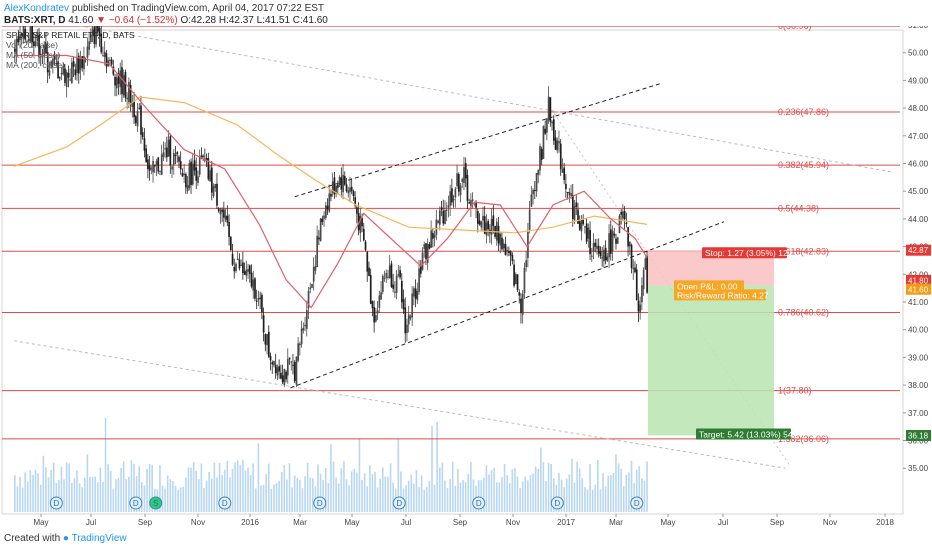 The image size is (932, 550). What do you see at coordinates (918, 80) in the screenshot?
I see `price-tick-label: 49.00` at bounding box center [918, 80].